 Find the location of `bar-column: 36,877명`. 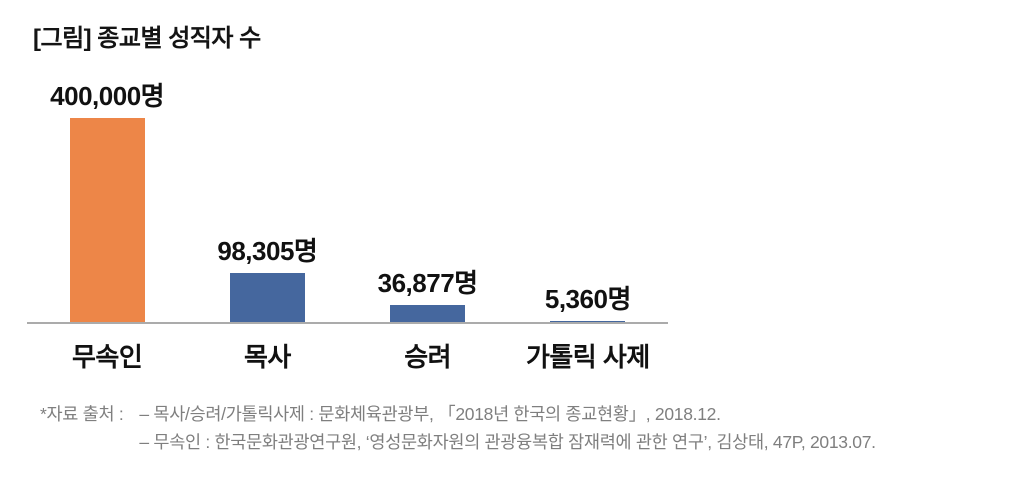

bar-column: 36,877명 is located at coordinates (428, 200).